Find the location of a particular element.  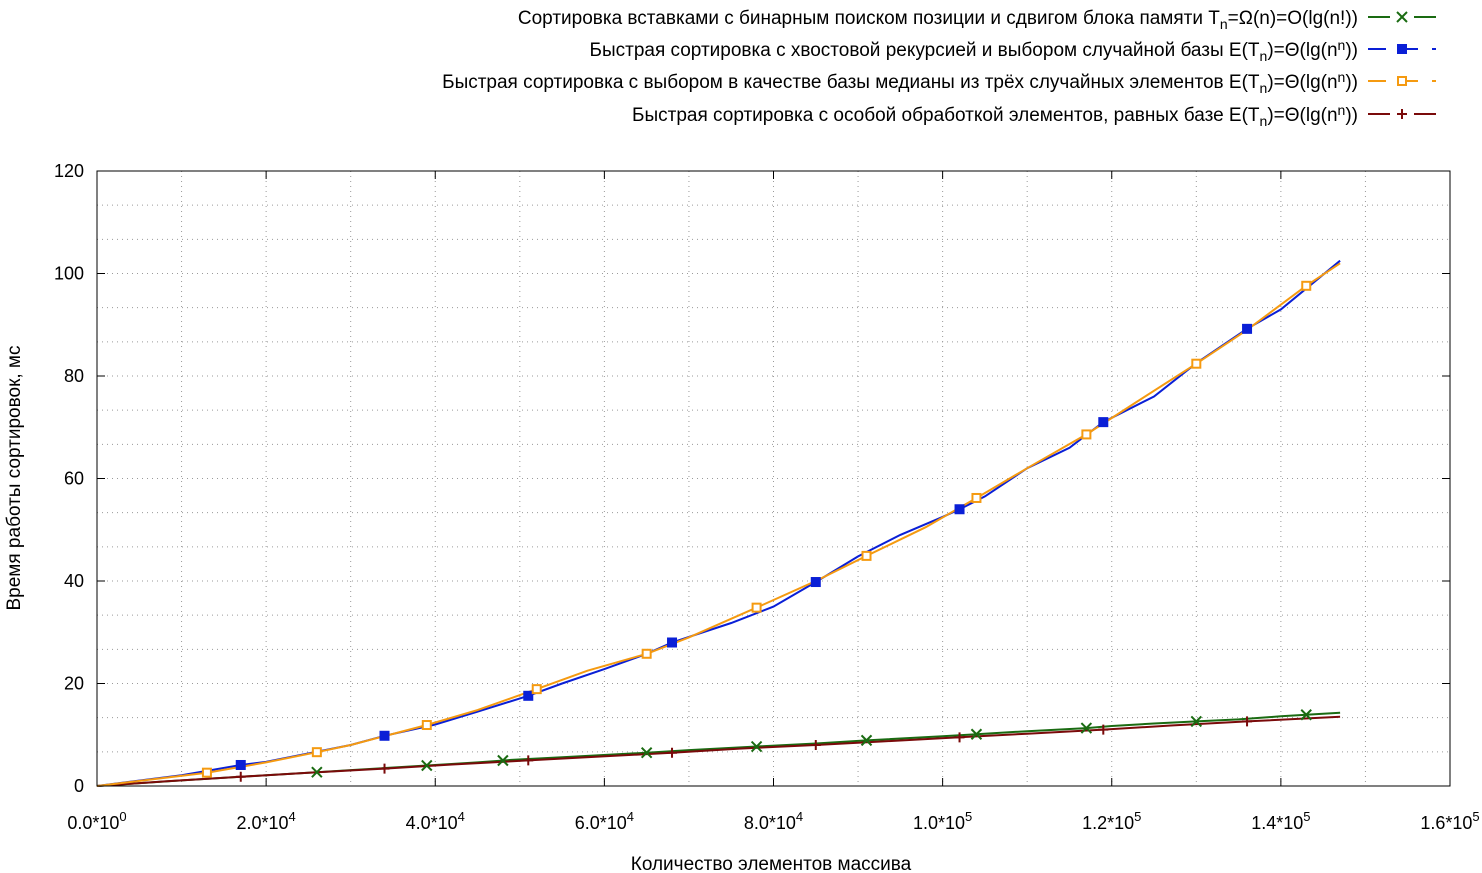

y-axis-label: Время работы сортировок, мс is located at coordinates (14, 478).